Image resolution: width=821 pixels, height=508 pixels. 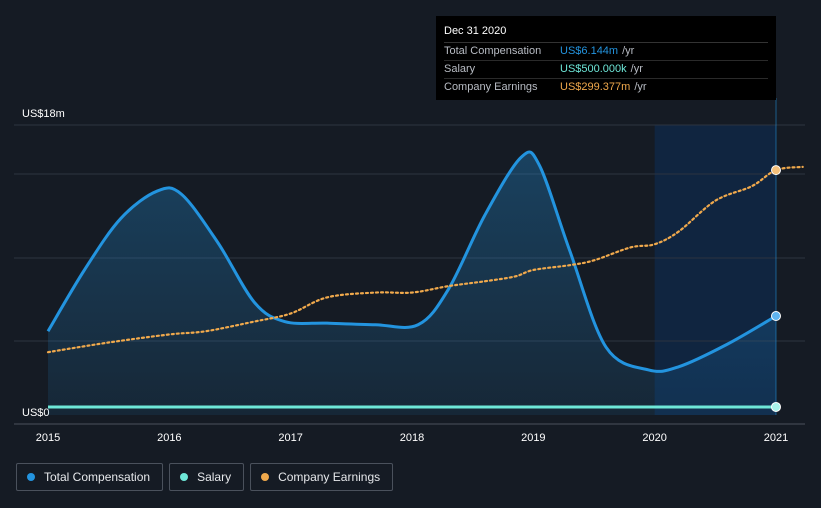 I want to click on tooltip-label: Salary, so click(x=460, y=69).